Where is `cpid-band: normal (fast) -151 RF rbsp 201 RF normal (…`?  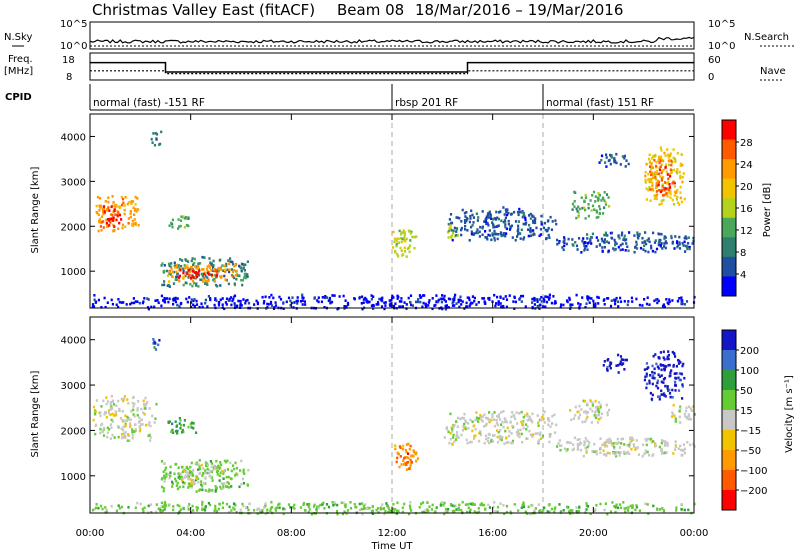
cpid-band: normal (fast) -151 RF rbsp 201 RF normal (… is located at coordinates (371, 97).